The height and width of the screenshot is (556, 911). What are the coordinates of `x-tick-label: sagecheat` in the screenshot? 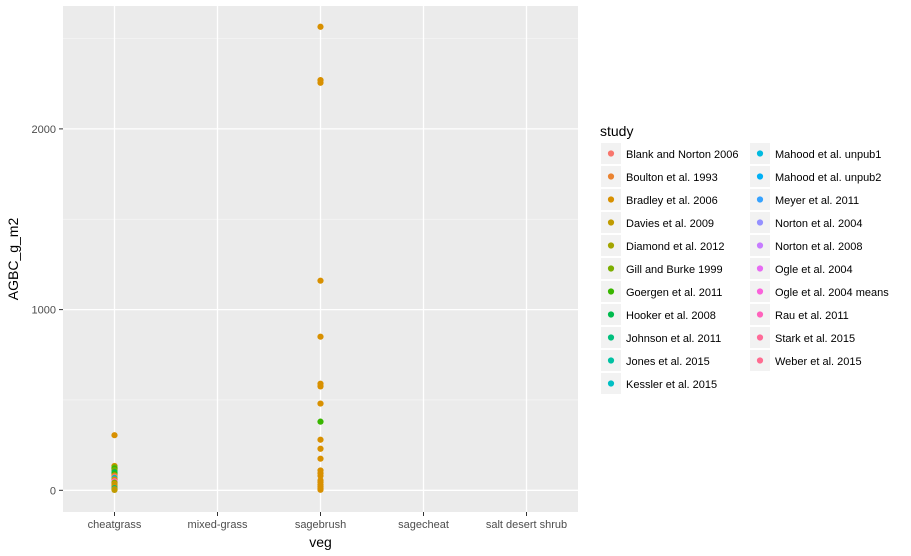 It's located at (423, 525).